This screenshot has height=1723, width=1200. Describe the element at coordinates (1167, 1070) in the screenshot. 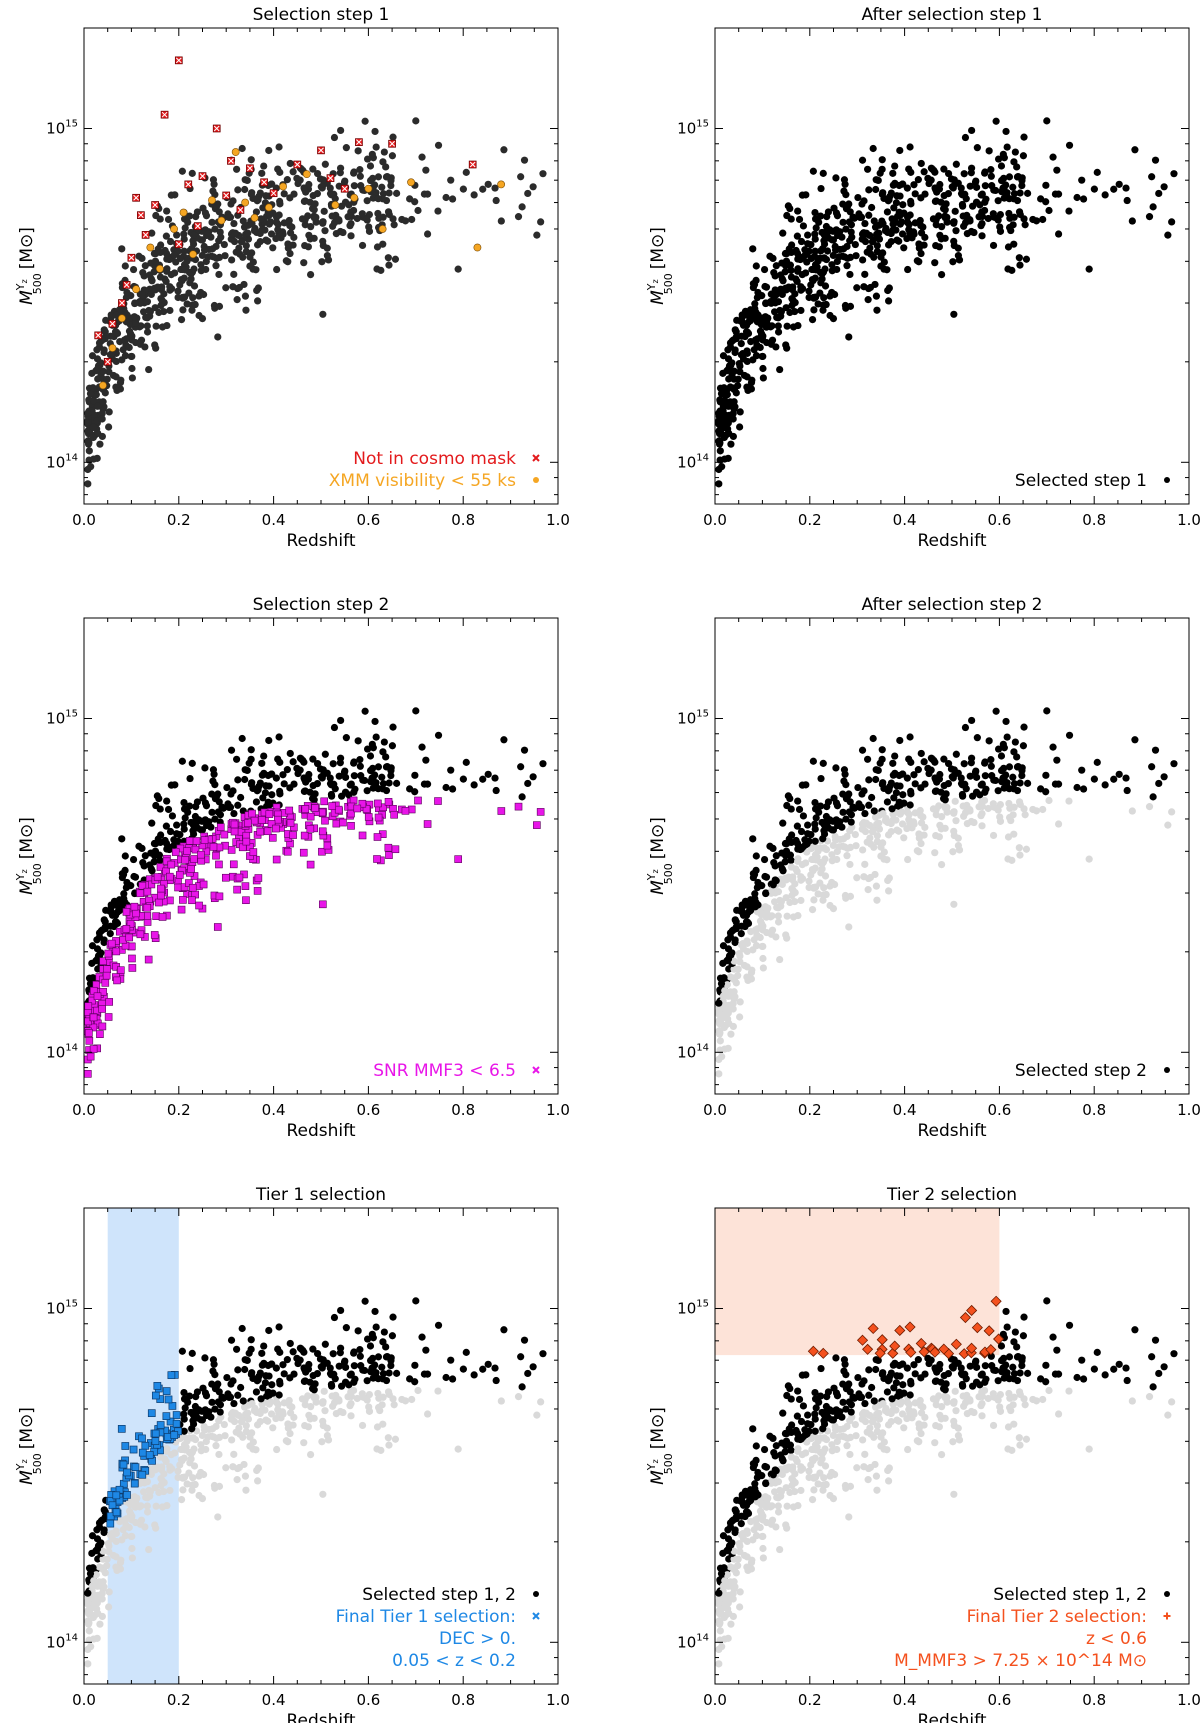

I see `legend-marker` at that location.